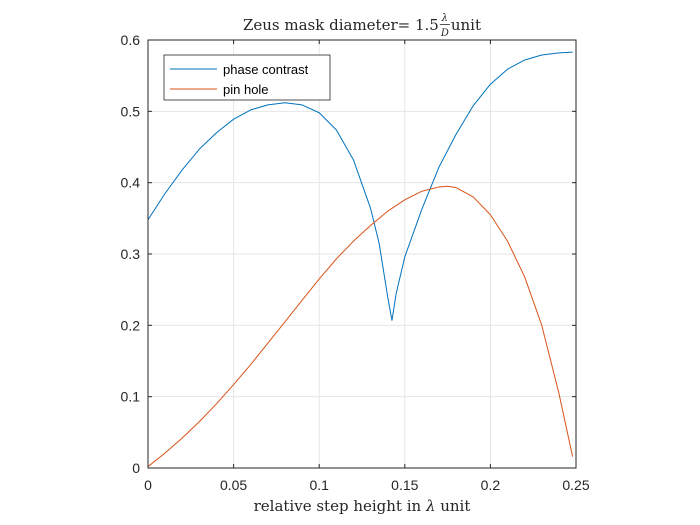 This screenshot has width=700, height=525. Describe the element at coordinates (148, 485) in the screenshot. I see `x-tick-label: 0` at that location.